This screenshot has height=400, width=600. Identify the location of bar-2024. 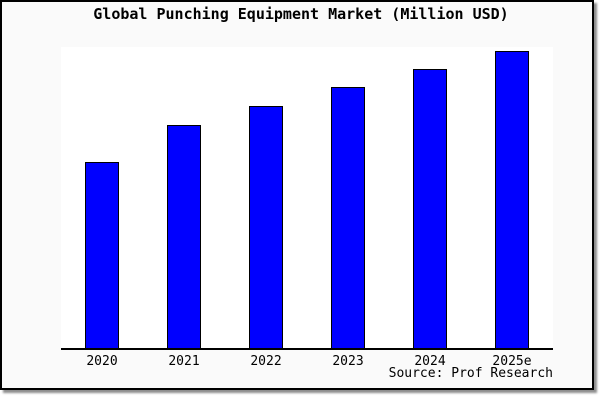
(430, 208).